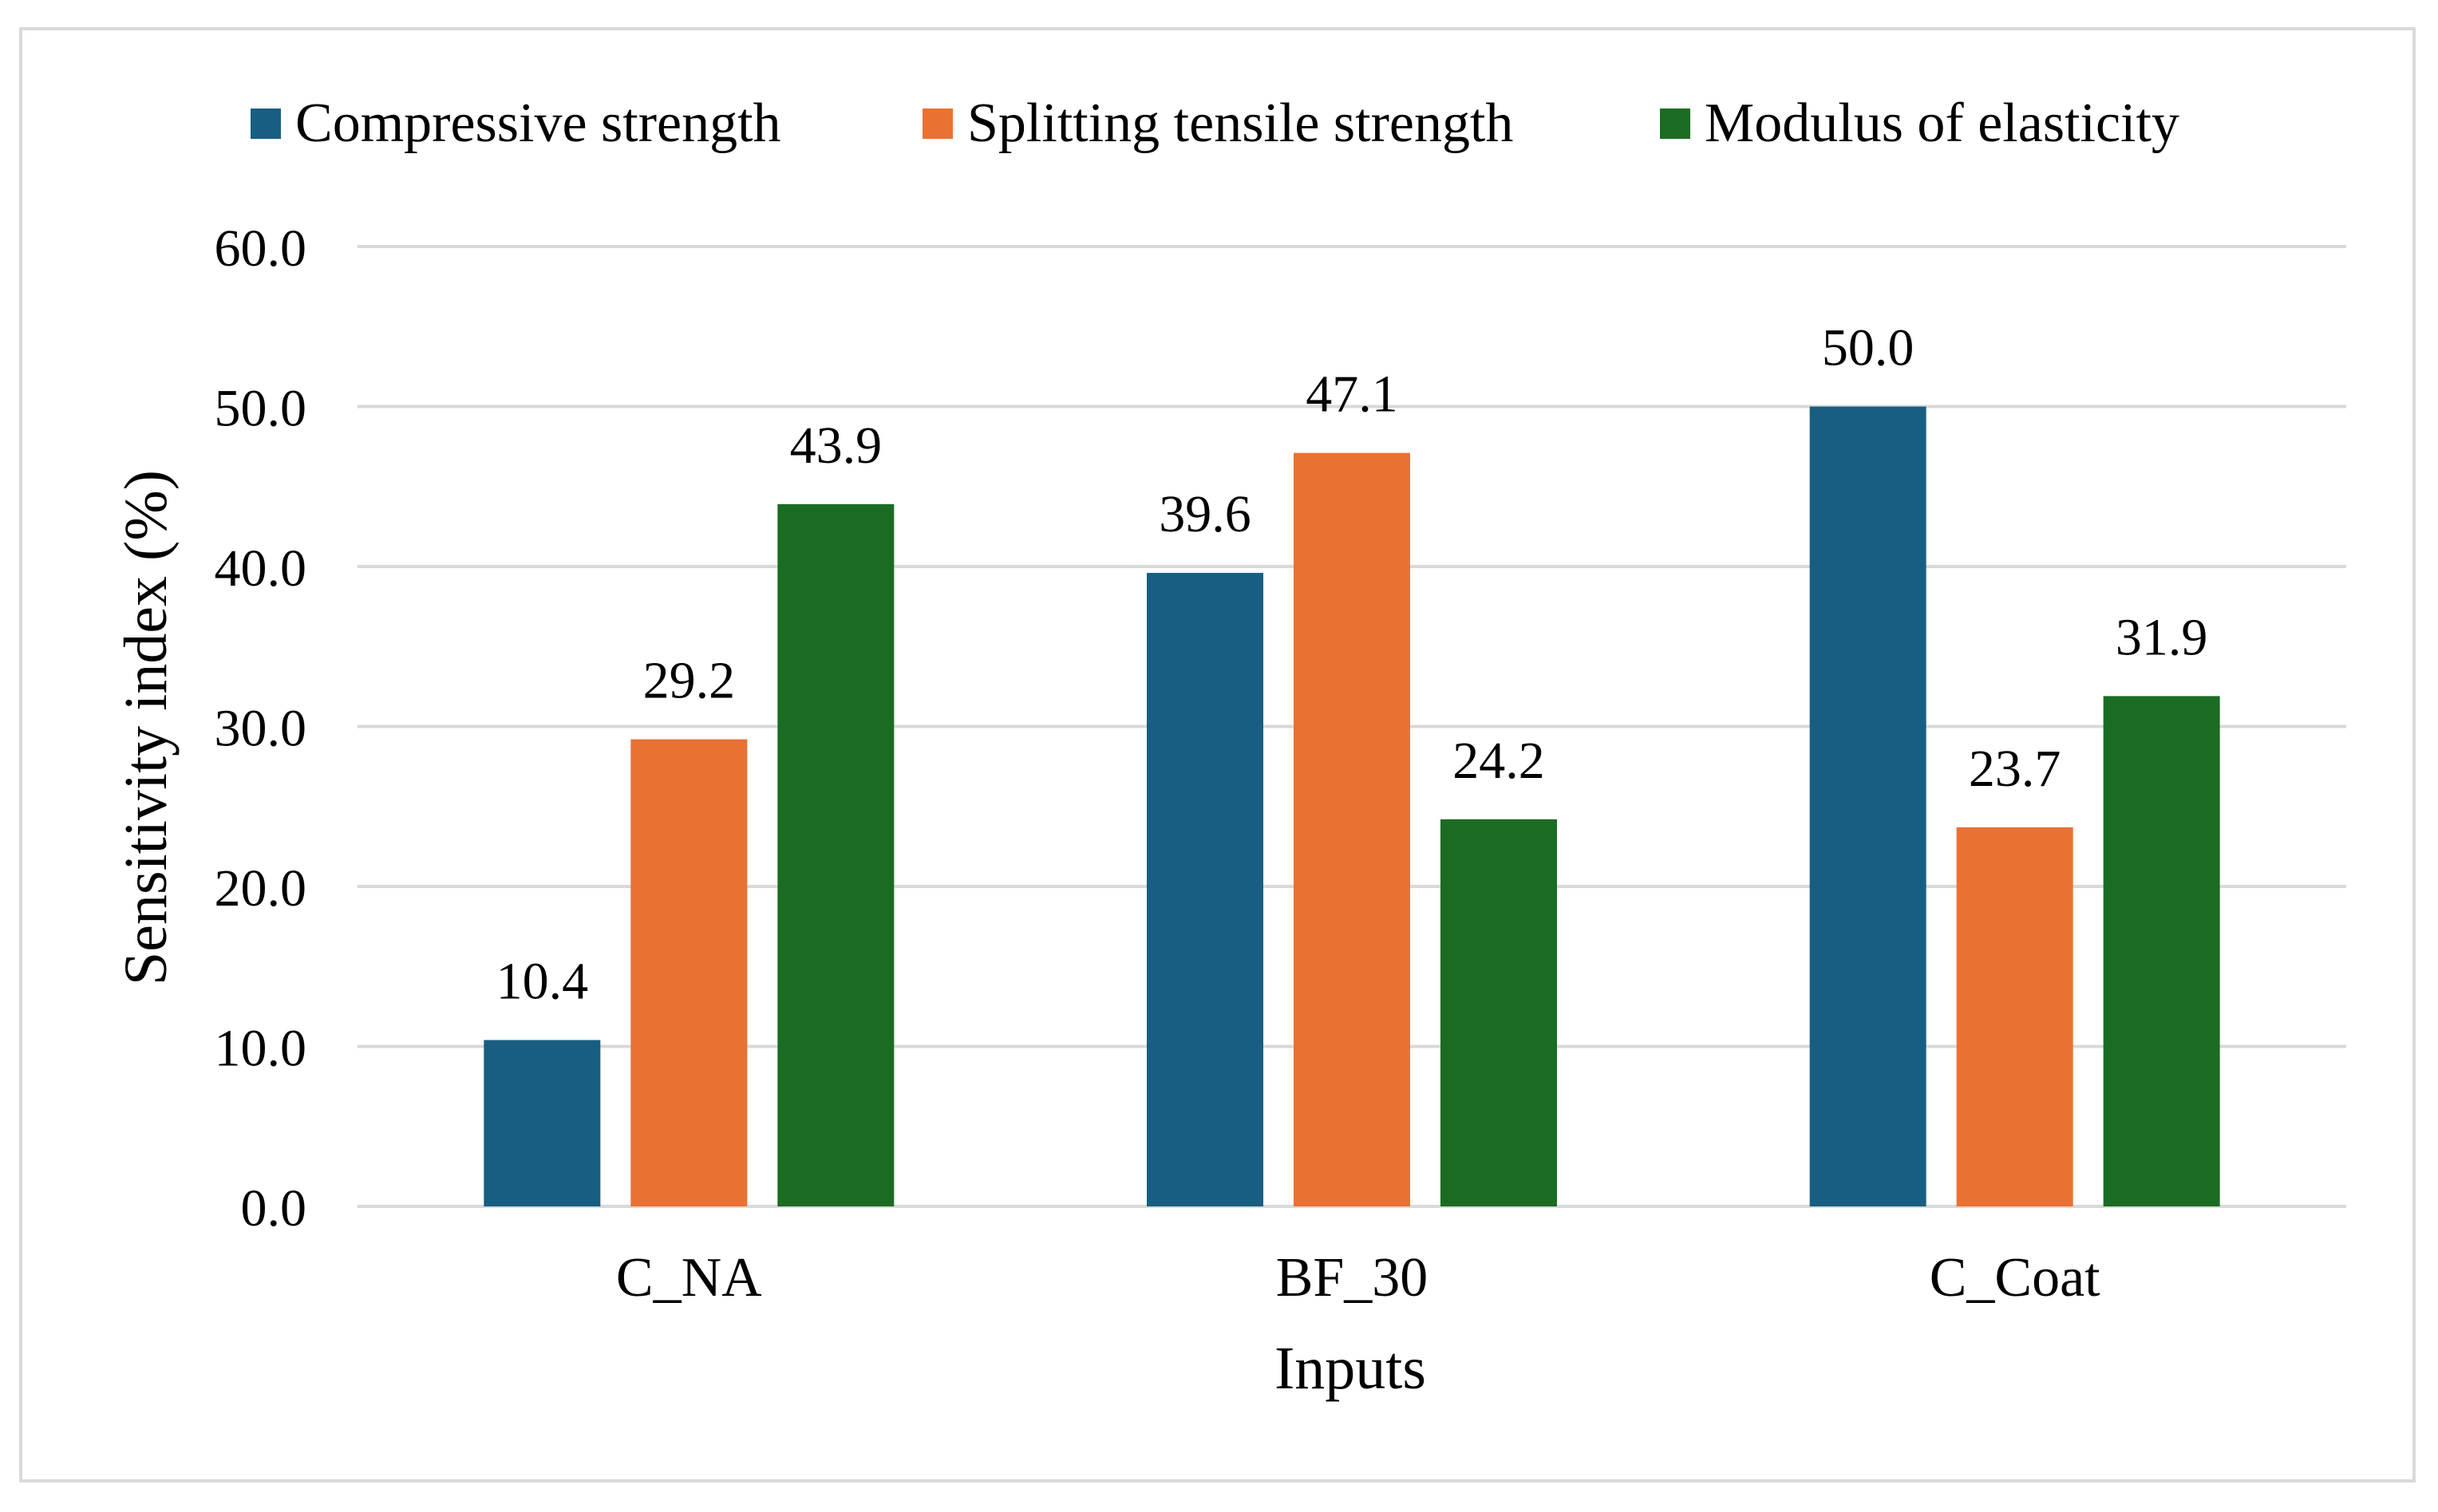  I want to click on x-axis-title: Inputs, so click(1350, 1368).